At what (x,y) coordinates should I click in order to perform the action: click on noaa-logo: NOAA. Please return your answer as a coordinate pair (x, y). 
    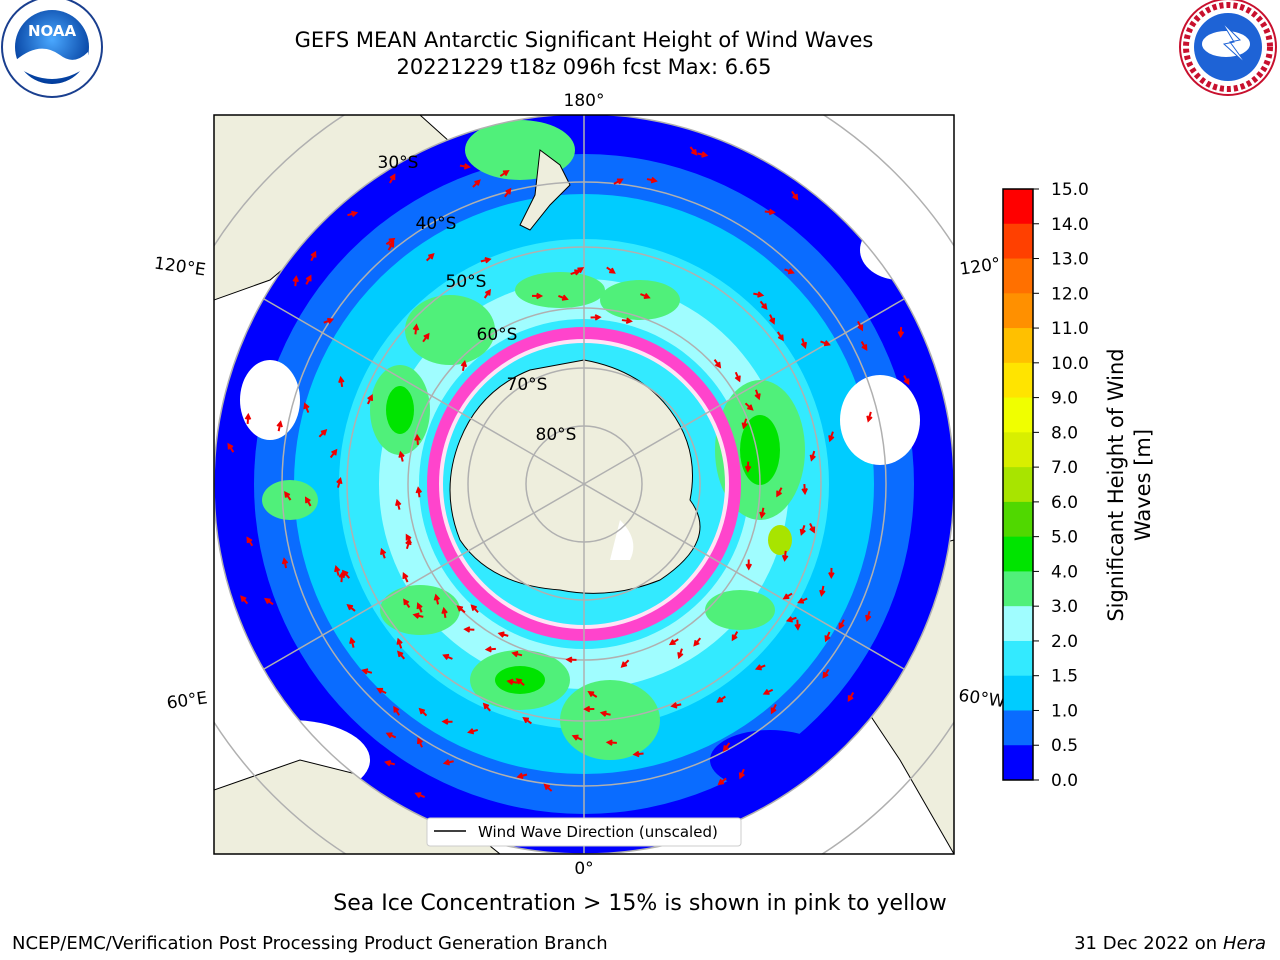
    Looking at the image, I should click on (52, 49).